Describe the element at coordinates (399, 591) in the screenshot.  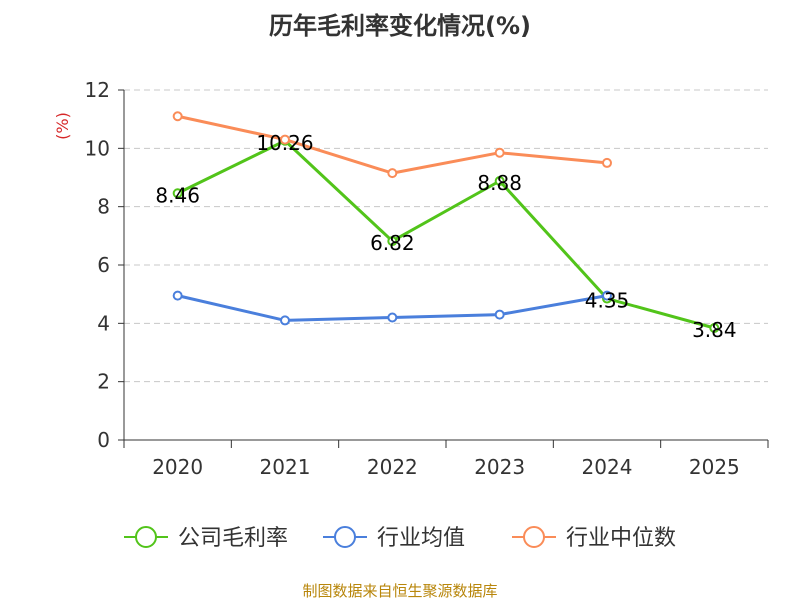
I see `source-note: 制图数据来自恒生聚源数据库` at that location.